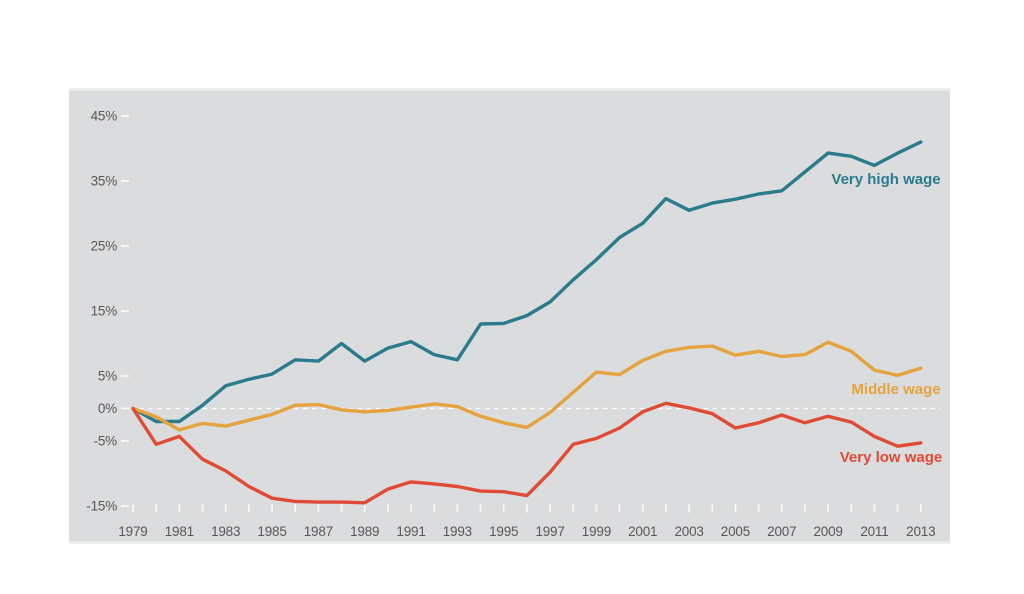 The height and width of the screenshot is (594, 1024). Describe the element at coordinates (735, 531) in the screenshot. I see `x-tick-label: 2005` at that location.